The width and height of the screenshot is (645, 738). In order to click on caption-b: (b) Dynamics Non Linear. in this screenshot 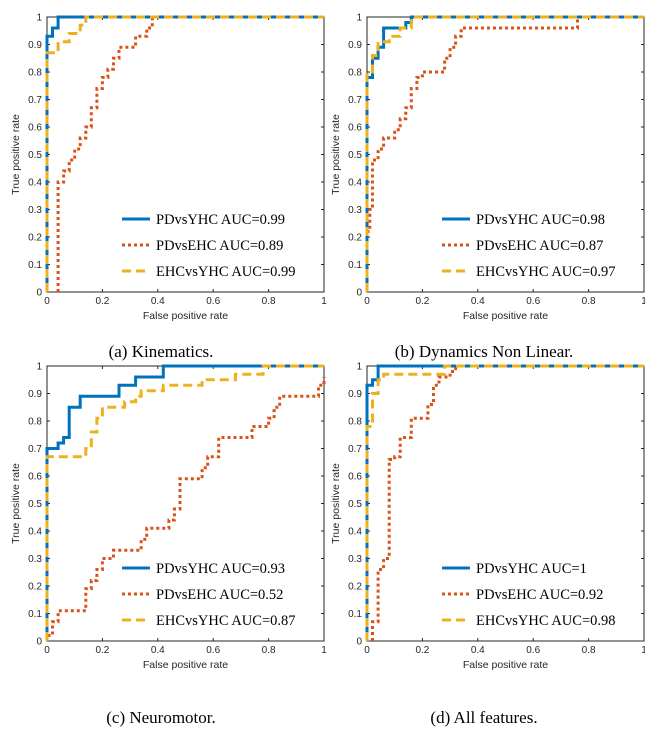, I will do `click(484, 352)`.